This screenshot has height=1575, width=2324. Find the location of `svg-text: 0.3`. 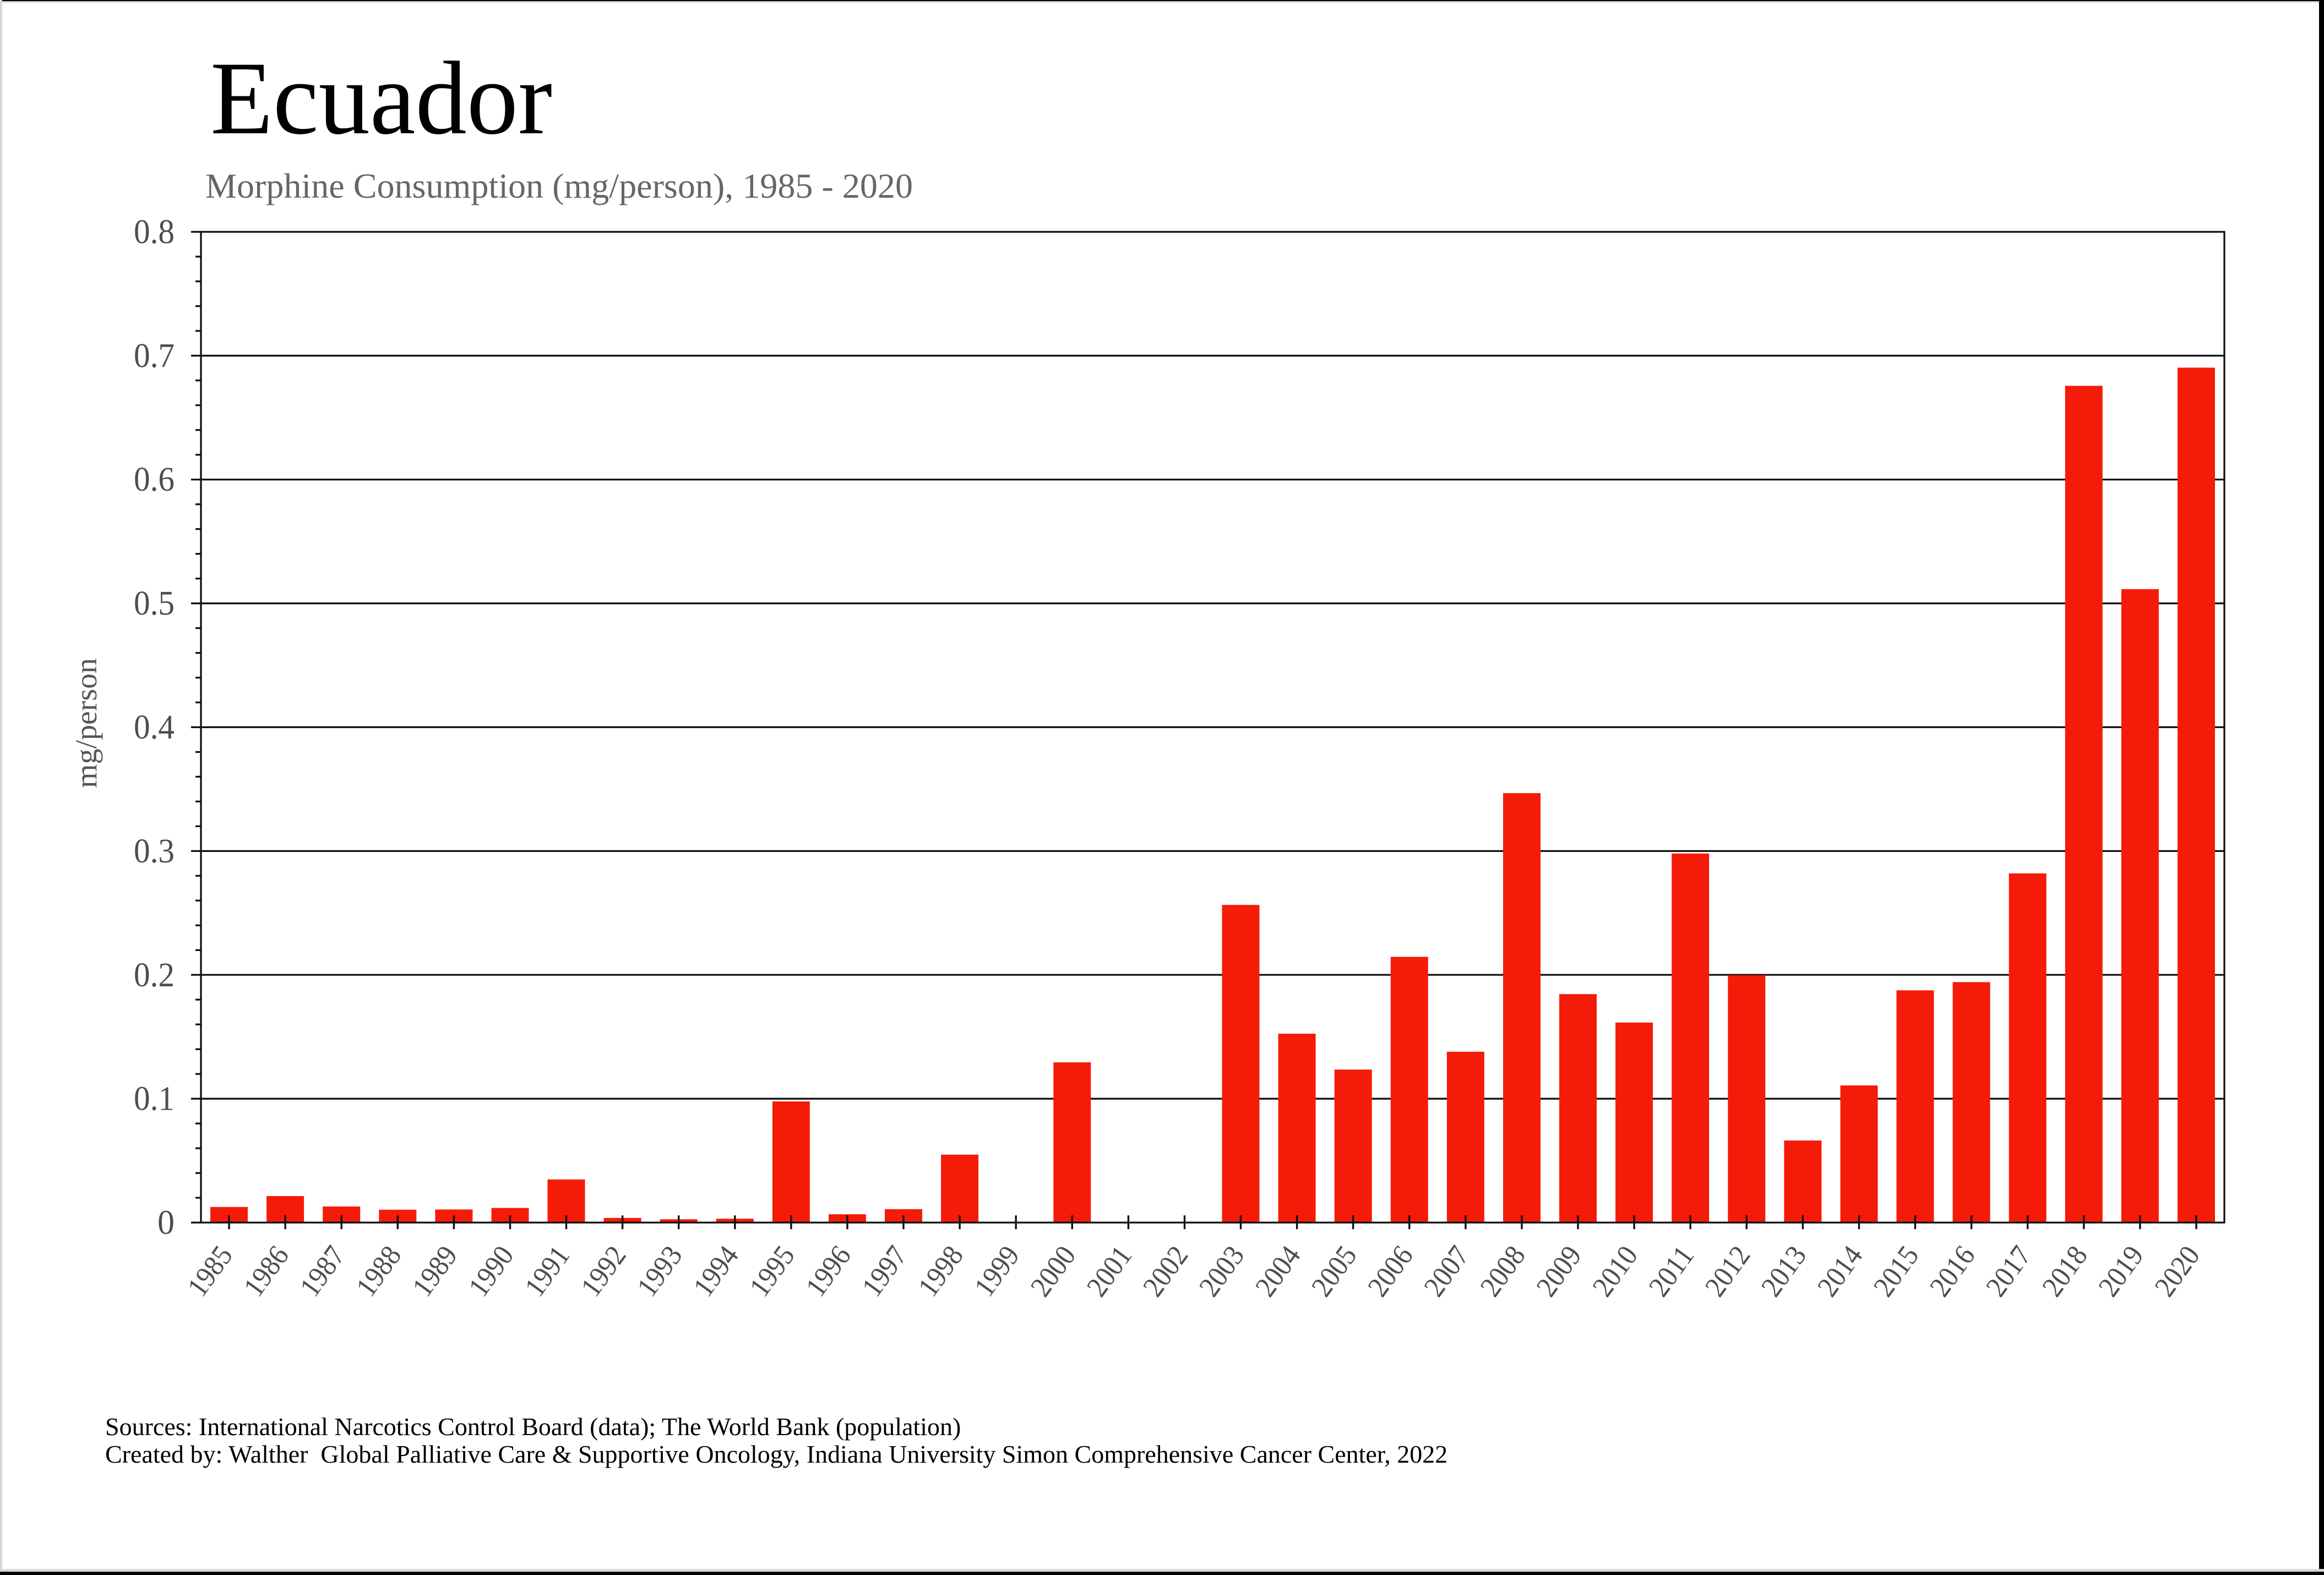

svg-text: 0.3 is located at coordinates (154, 852).